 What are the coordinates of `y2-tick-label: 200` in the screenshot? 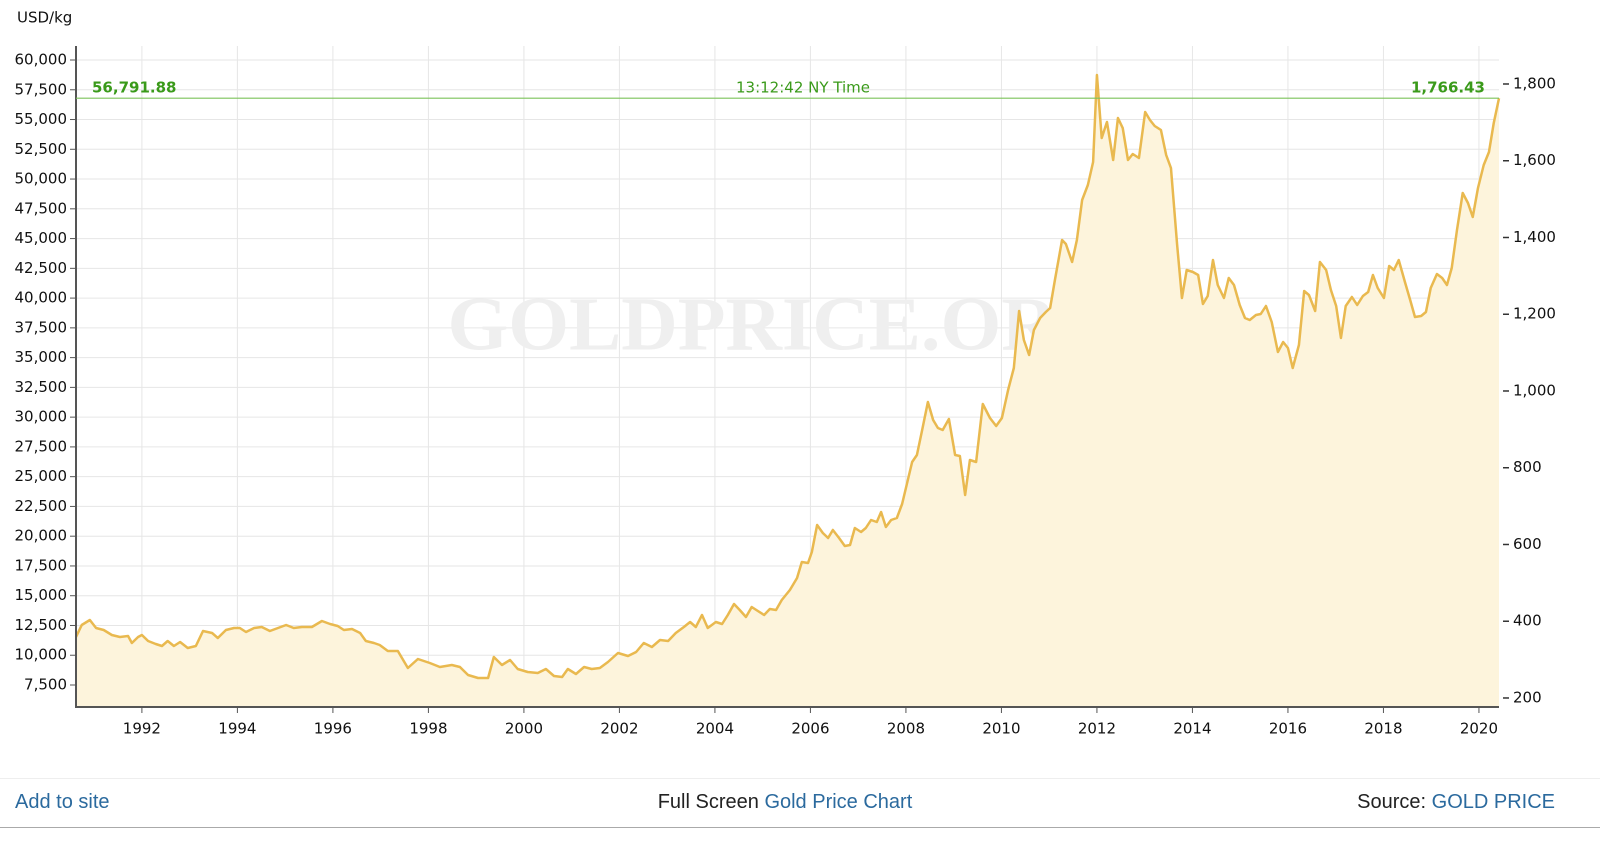 It's located at (1527, 697).